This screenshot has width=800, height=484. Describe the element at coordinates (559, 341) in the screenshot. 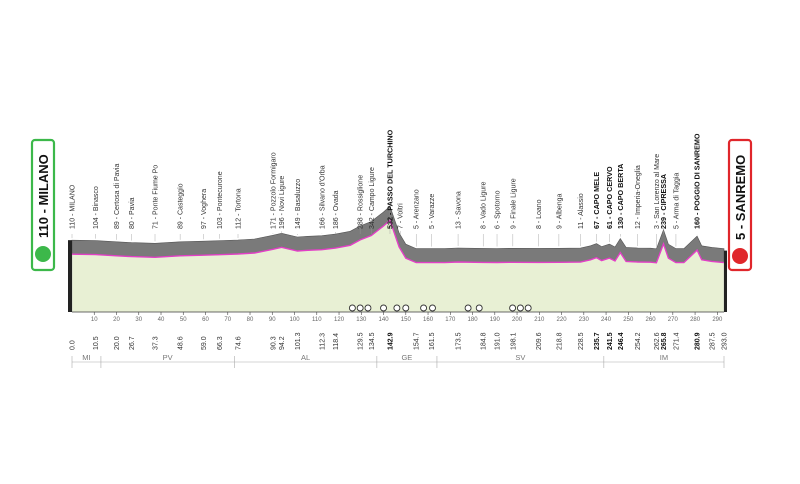

I see `location-km-25: 218.8` at that location.